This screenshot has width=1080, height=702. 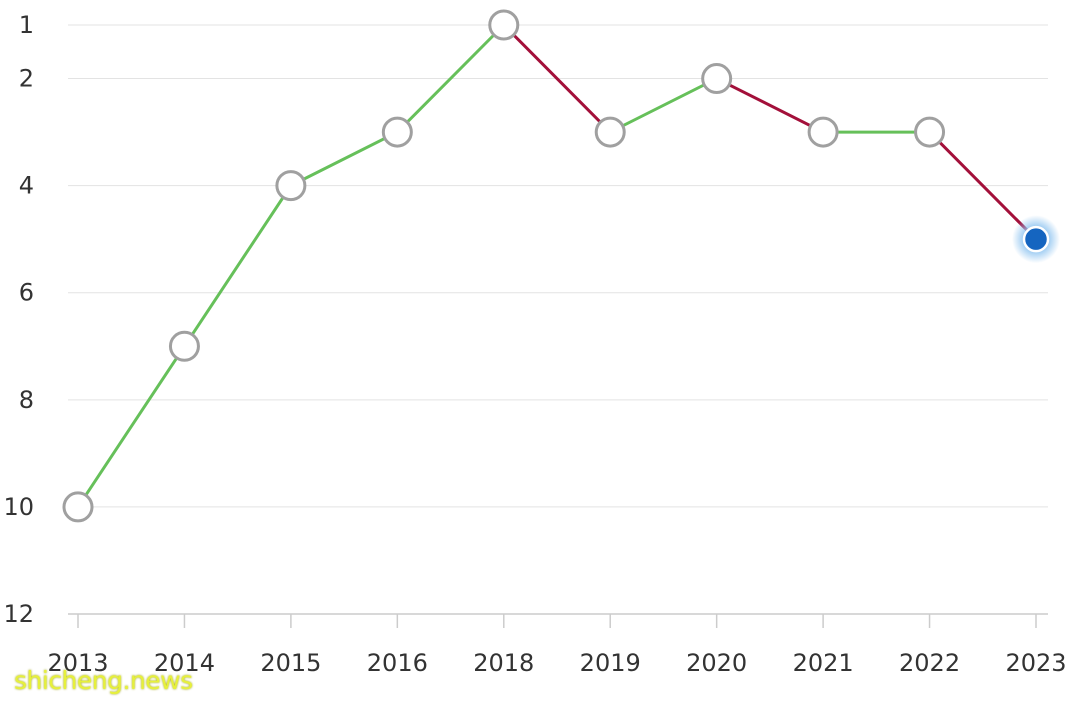 I want to click on x-tick-label: 2023, so click(x=1035, y=663).